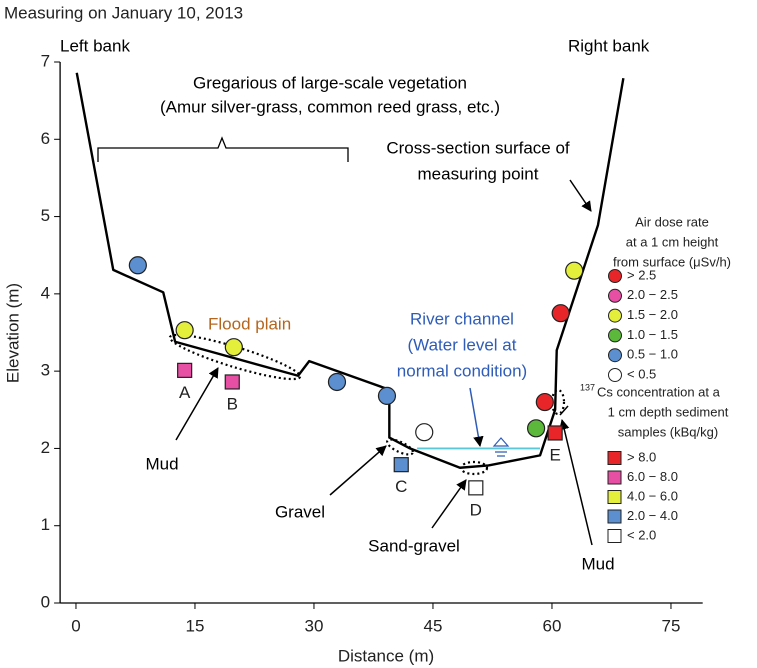 The image size is (757, 668). I want to click on annotation: Left bank, so click(95, 45).